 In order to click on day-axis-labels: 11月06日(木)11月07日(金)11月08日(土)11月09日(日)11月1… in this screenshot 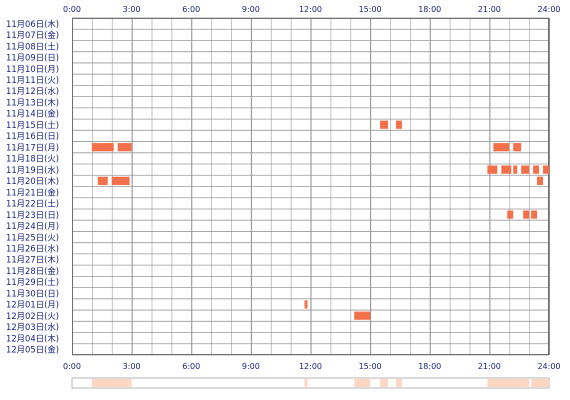, I will do `click(32, 187)`.